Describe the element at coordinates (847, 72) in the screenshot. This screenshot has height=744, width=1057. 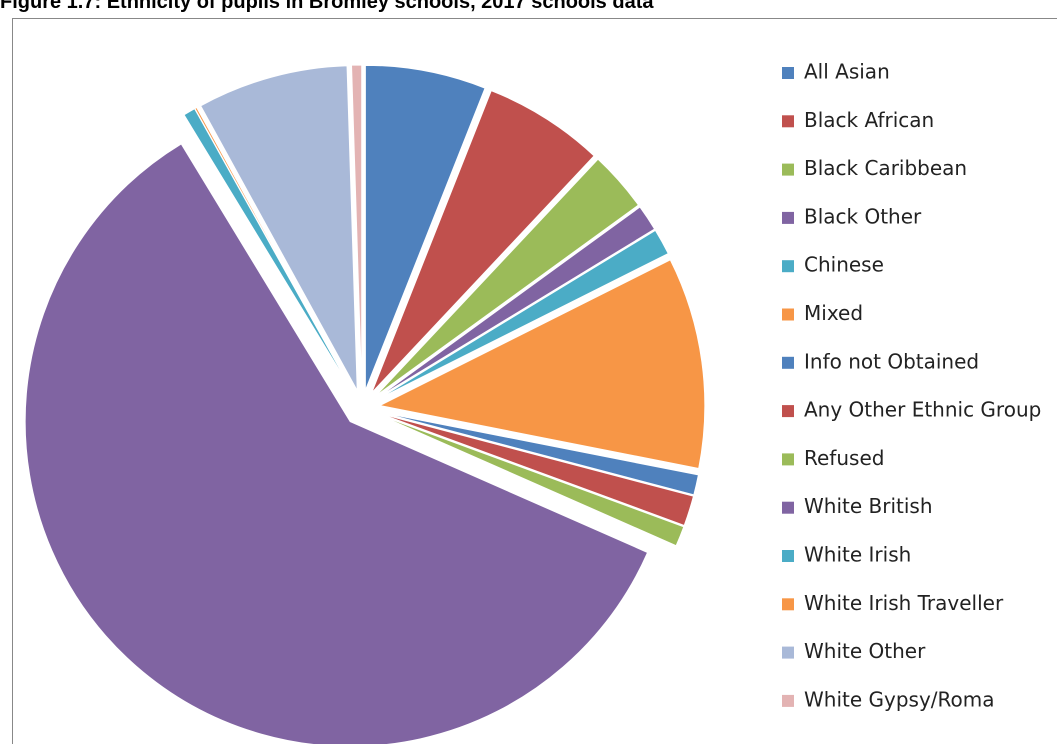
I see `legend-label: All Asian` at that location.